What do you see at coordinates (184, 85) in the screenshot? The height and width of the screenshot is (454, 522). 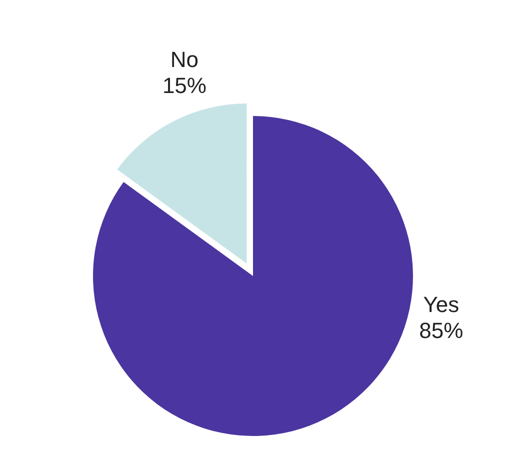 I see `data-label: 15%` at bounding box center [184, 85].